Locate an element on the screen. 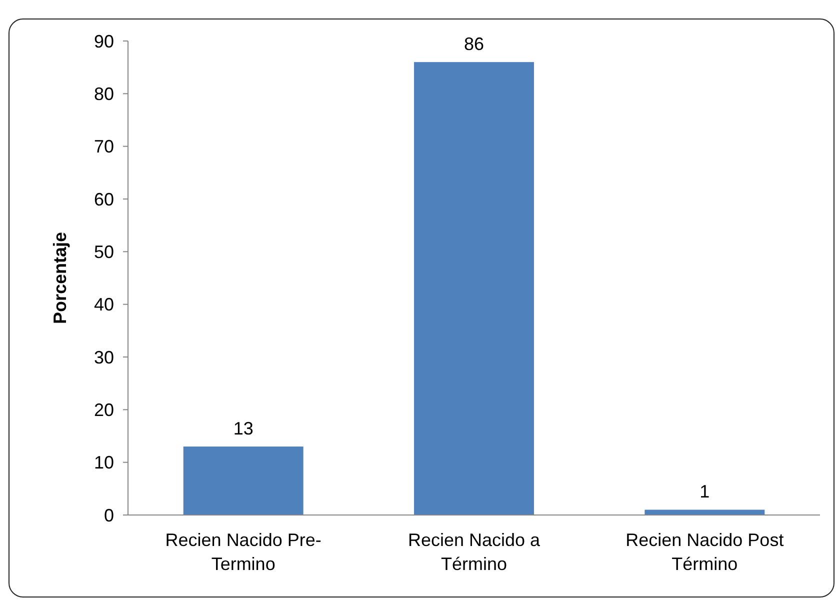 The image size is (836, 600). y-axis-title: Porcentaje is located at coordinates (60, 278).